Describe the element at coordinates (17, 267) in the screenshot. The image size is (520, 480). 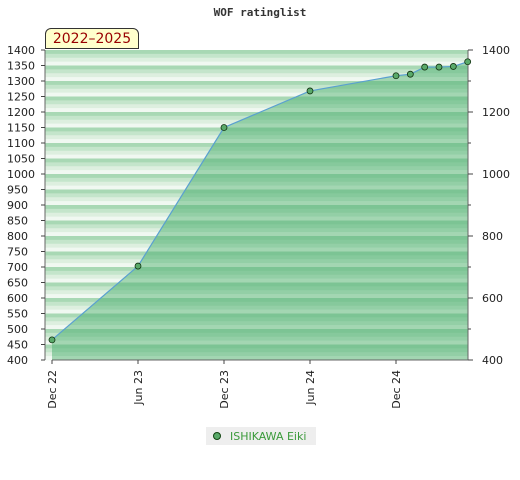
I see `left-tick-label: 700` at that location.